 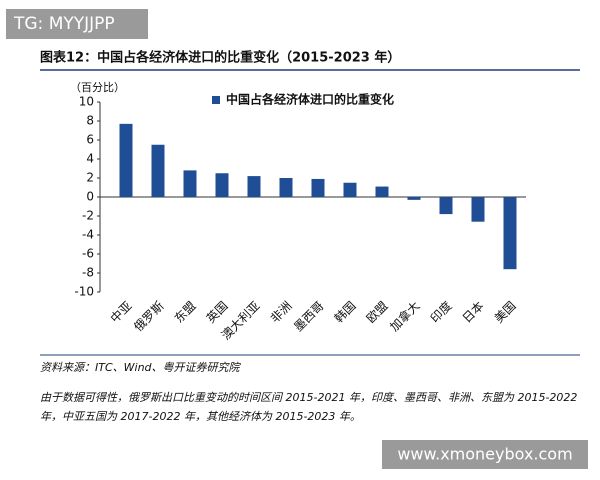 I want to click on y-axis-label: （百分比）, so click(x=97, y=87).